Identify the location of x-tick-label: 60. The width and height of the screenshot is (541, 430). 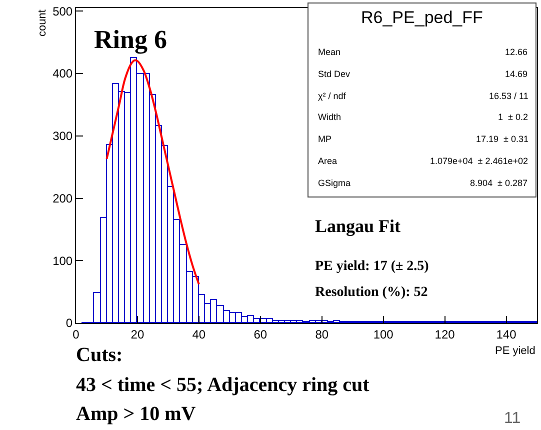
(261, 334).